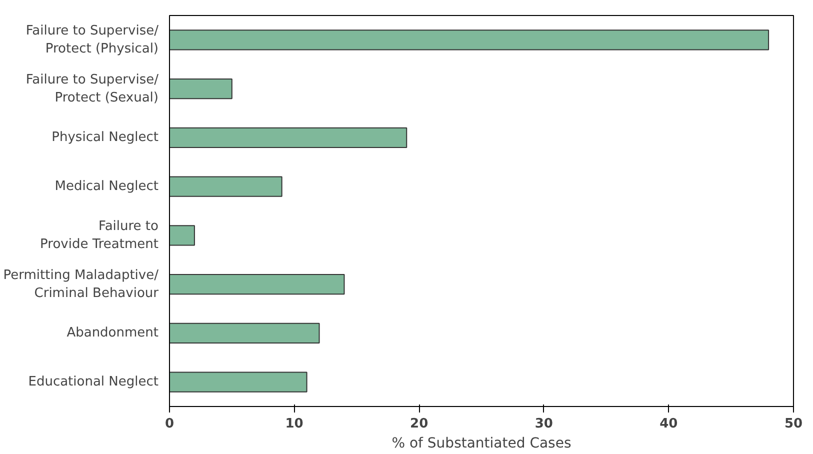  I want to click on y-tick-label: Permitting Maladaptive/ Criminal Behaviour, so click(81, 284).